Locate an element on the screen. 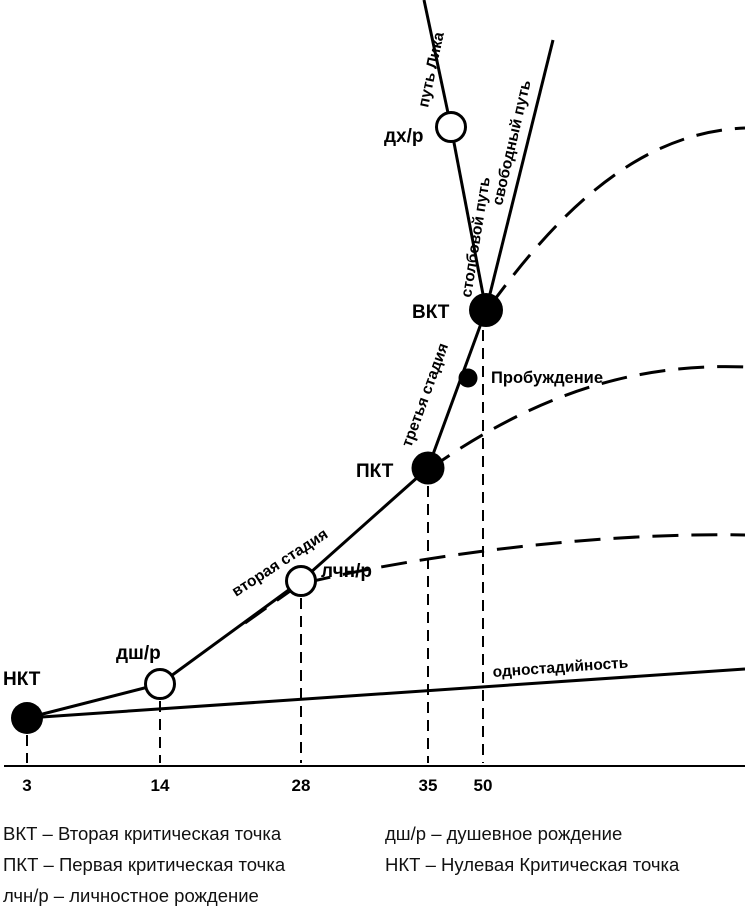 This screenshot has width=745, height=916. label-awakening: Пробуждение is located at coordinates (547, 378).